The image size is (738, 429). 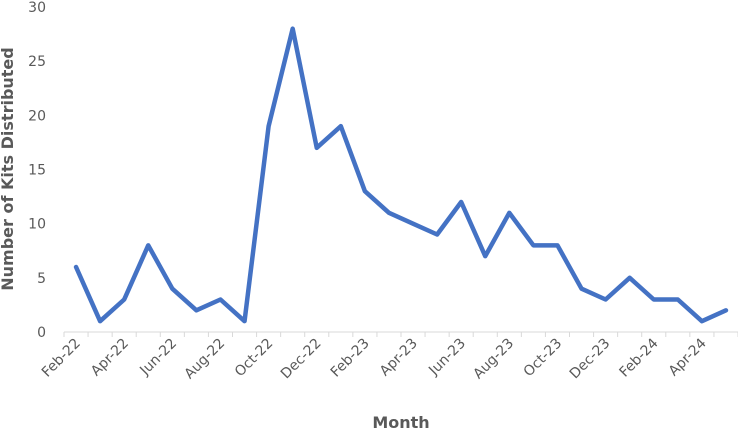 What do you see at coordinates (400, 421) in the screenshot?
I see `x-axis-title: Month` at bounding box center [400, 421].